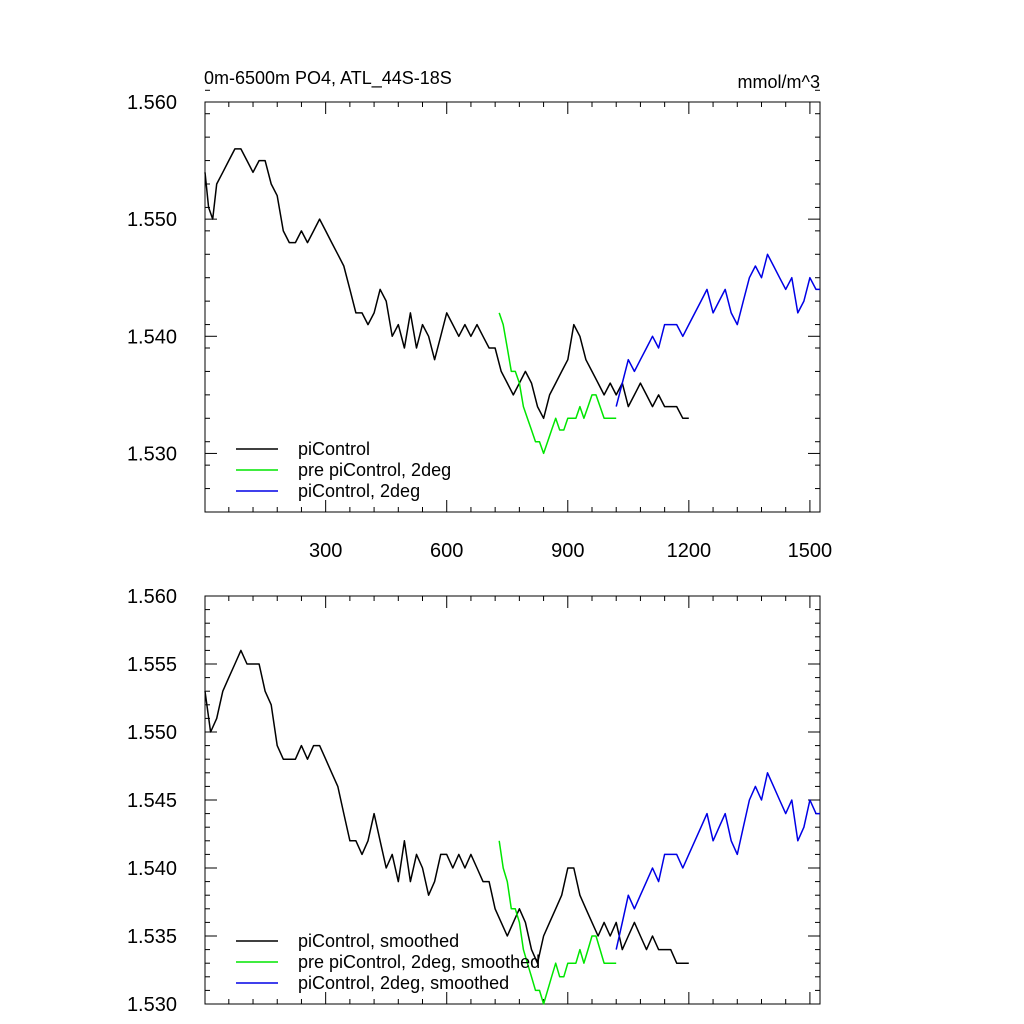  I want to click on y-tick-label: 1.545, so click(152, 801).